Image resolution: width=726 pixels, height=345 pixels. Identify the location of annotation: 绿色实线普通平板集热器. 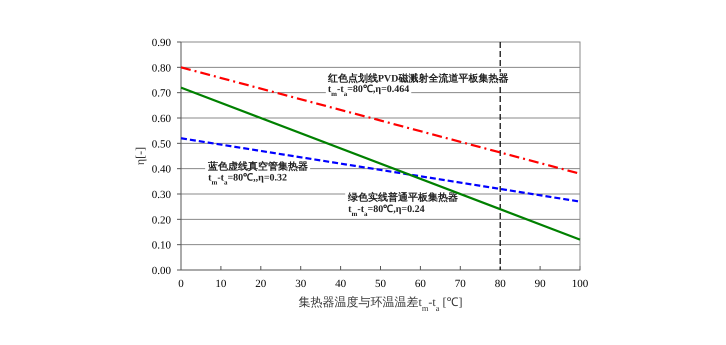
(402, 198).